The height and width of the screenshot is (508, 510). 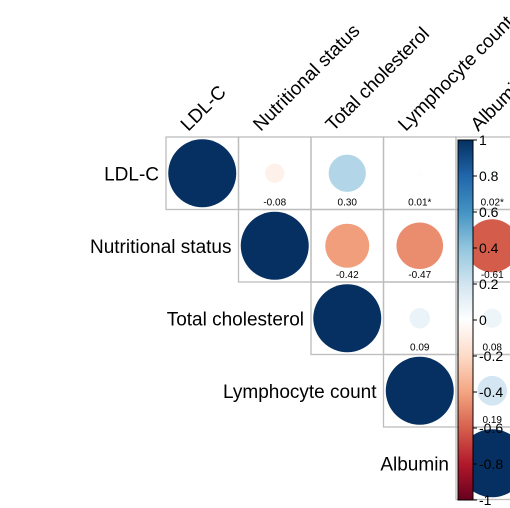 What do you see at coordinates (419, 390) in the screenshot?
I see `circle-lymphocyte-count-lymphocyte-count` at bounding box center [419, 390].